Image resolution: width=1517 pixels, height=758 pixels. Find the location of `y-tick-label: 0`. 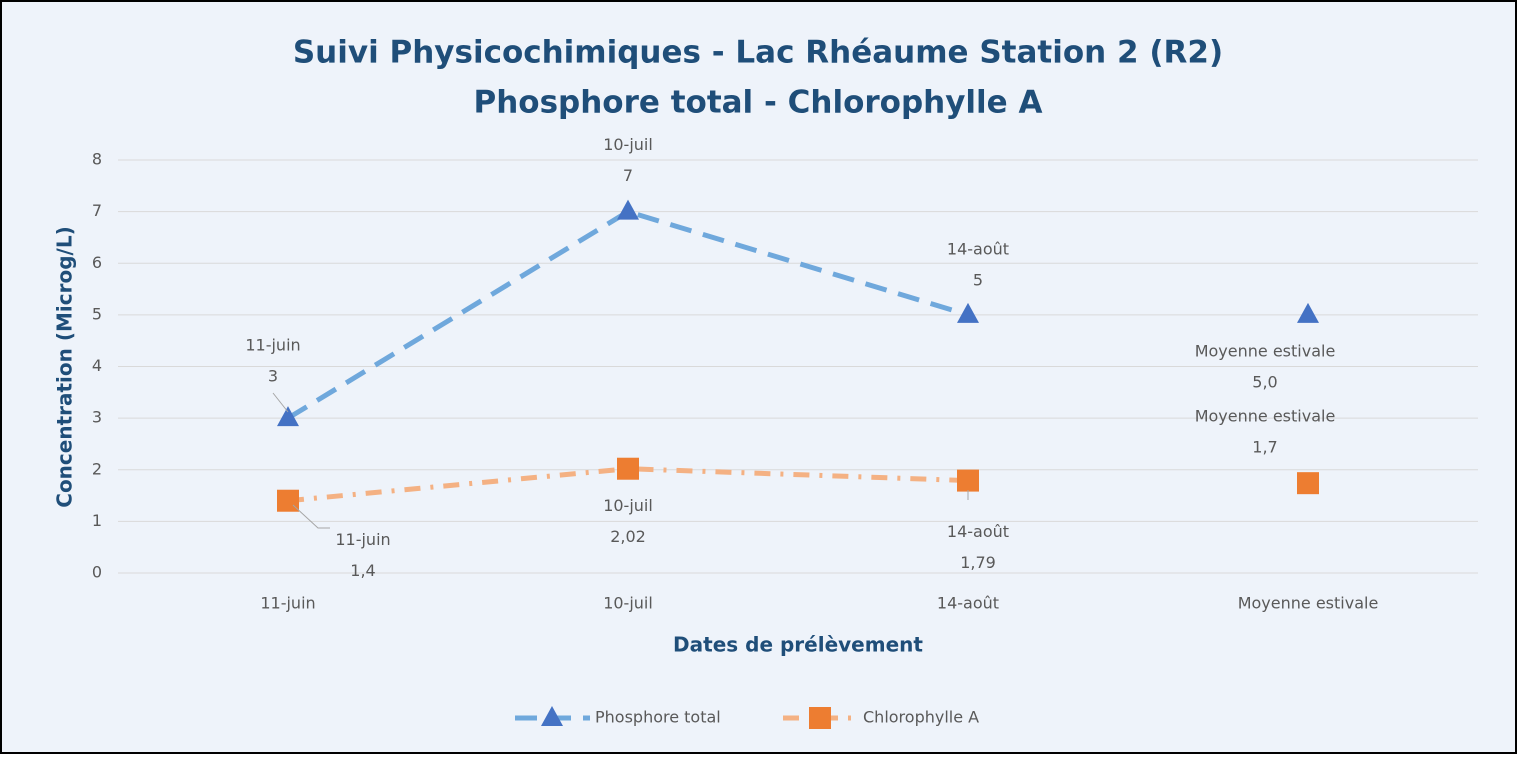

y-tick-label: 0 is located at coordinates (97, 572).